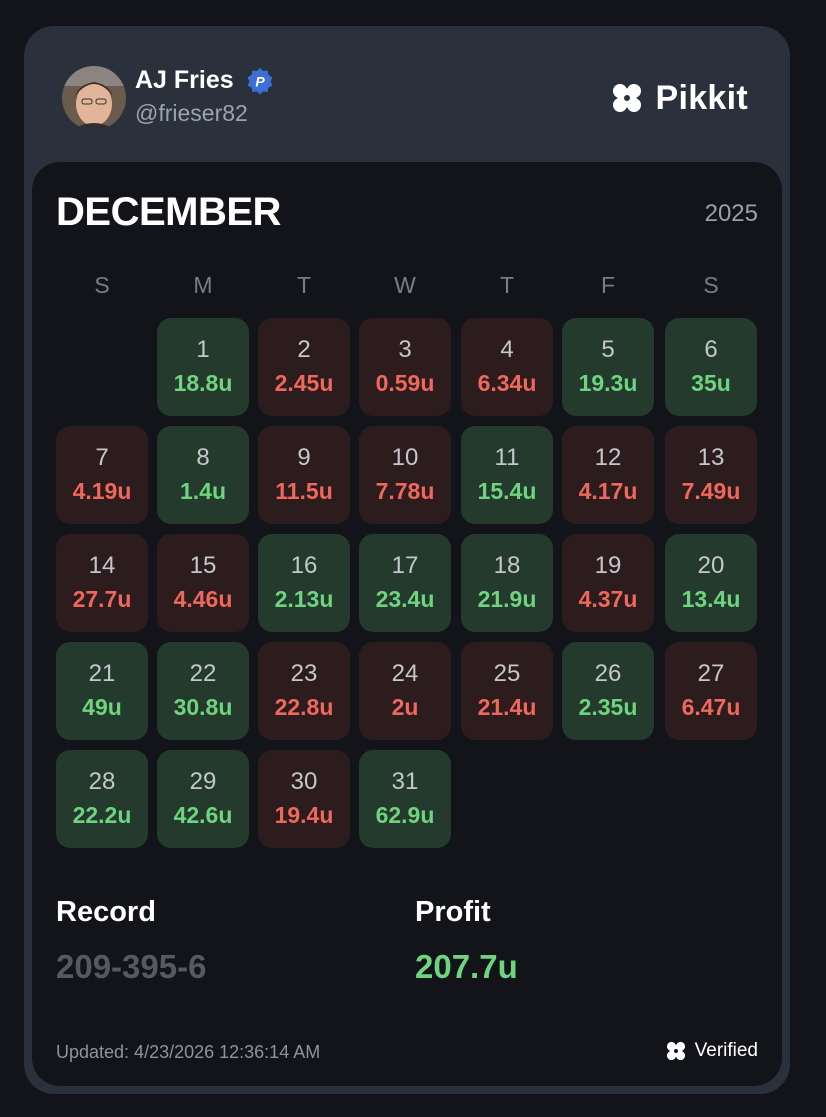 The image size is (826, 1117). Describe the element at coordinates (726, 1050) in the screenshot. I see `verified-label: Verified` at that location.